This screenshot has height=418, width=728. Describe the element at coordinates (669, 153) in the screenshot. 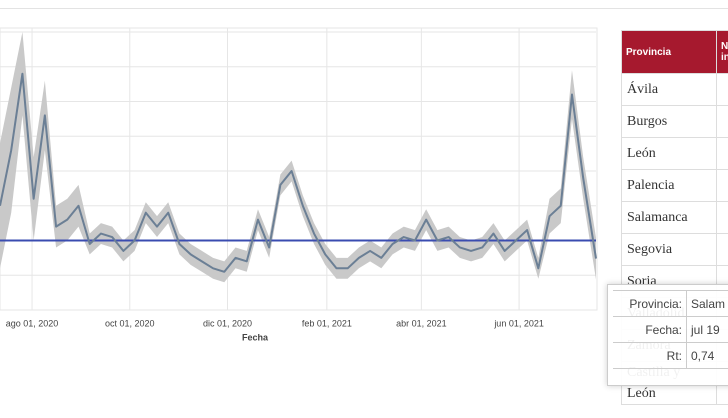

I see `province-cell: León` at that location.